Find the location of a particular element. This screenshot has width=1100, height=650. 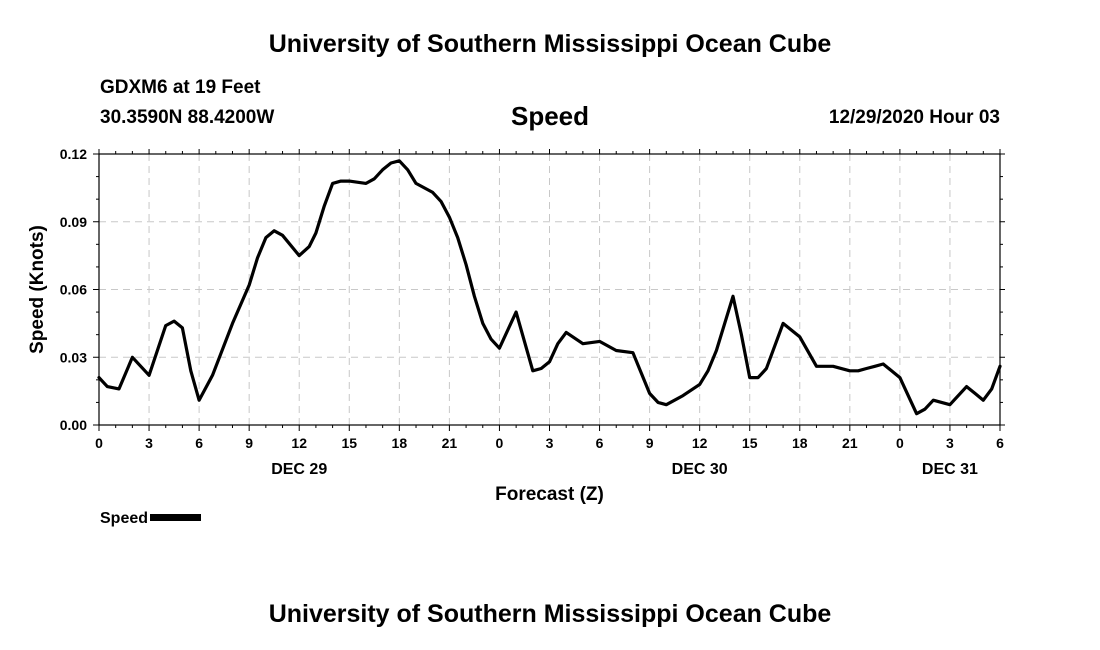

day-label: DEC 29 is located at coordinates (299, 469).